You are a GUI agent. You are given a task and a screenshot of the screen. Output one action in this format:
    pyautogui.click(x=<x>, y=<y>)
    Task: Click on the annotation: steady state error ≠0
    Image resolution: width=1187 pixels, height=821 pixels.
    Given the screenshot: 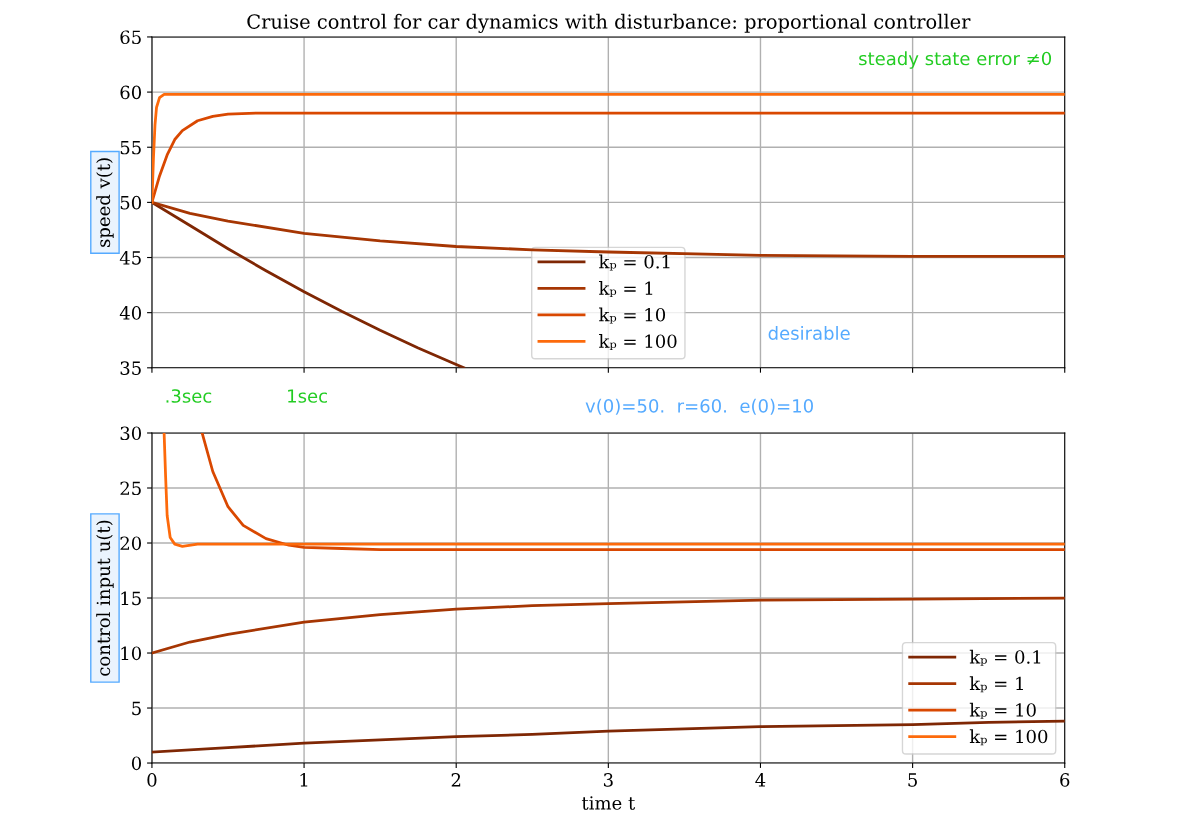 What is the action you would take?
    pyautogui.click(x=955, y=60)
    